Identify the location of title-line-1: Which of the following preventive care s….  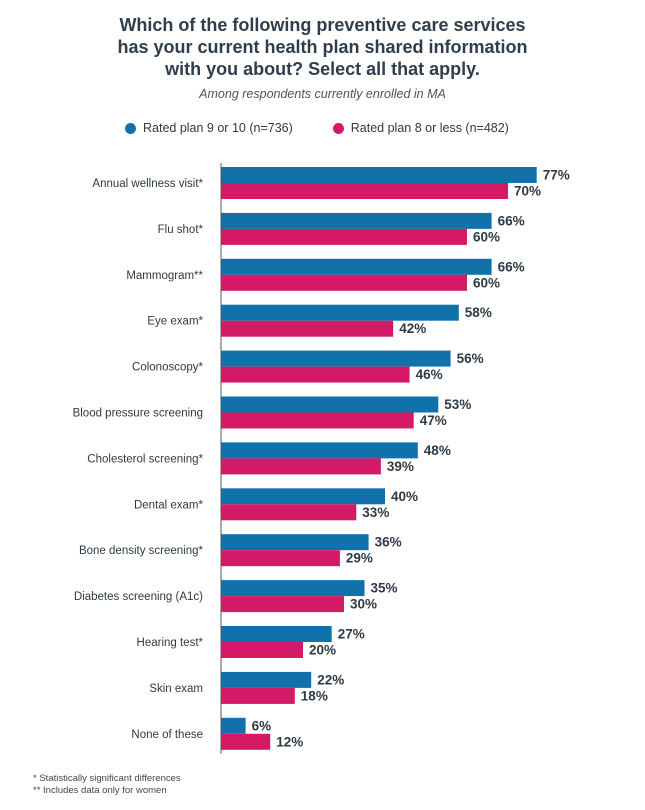
(322, 25).